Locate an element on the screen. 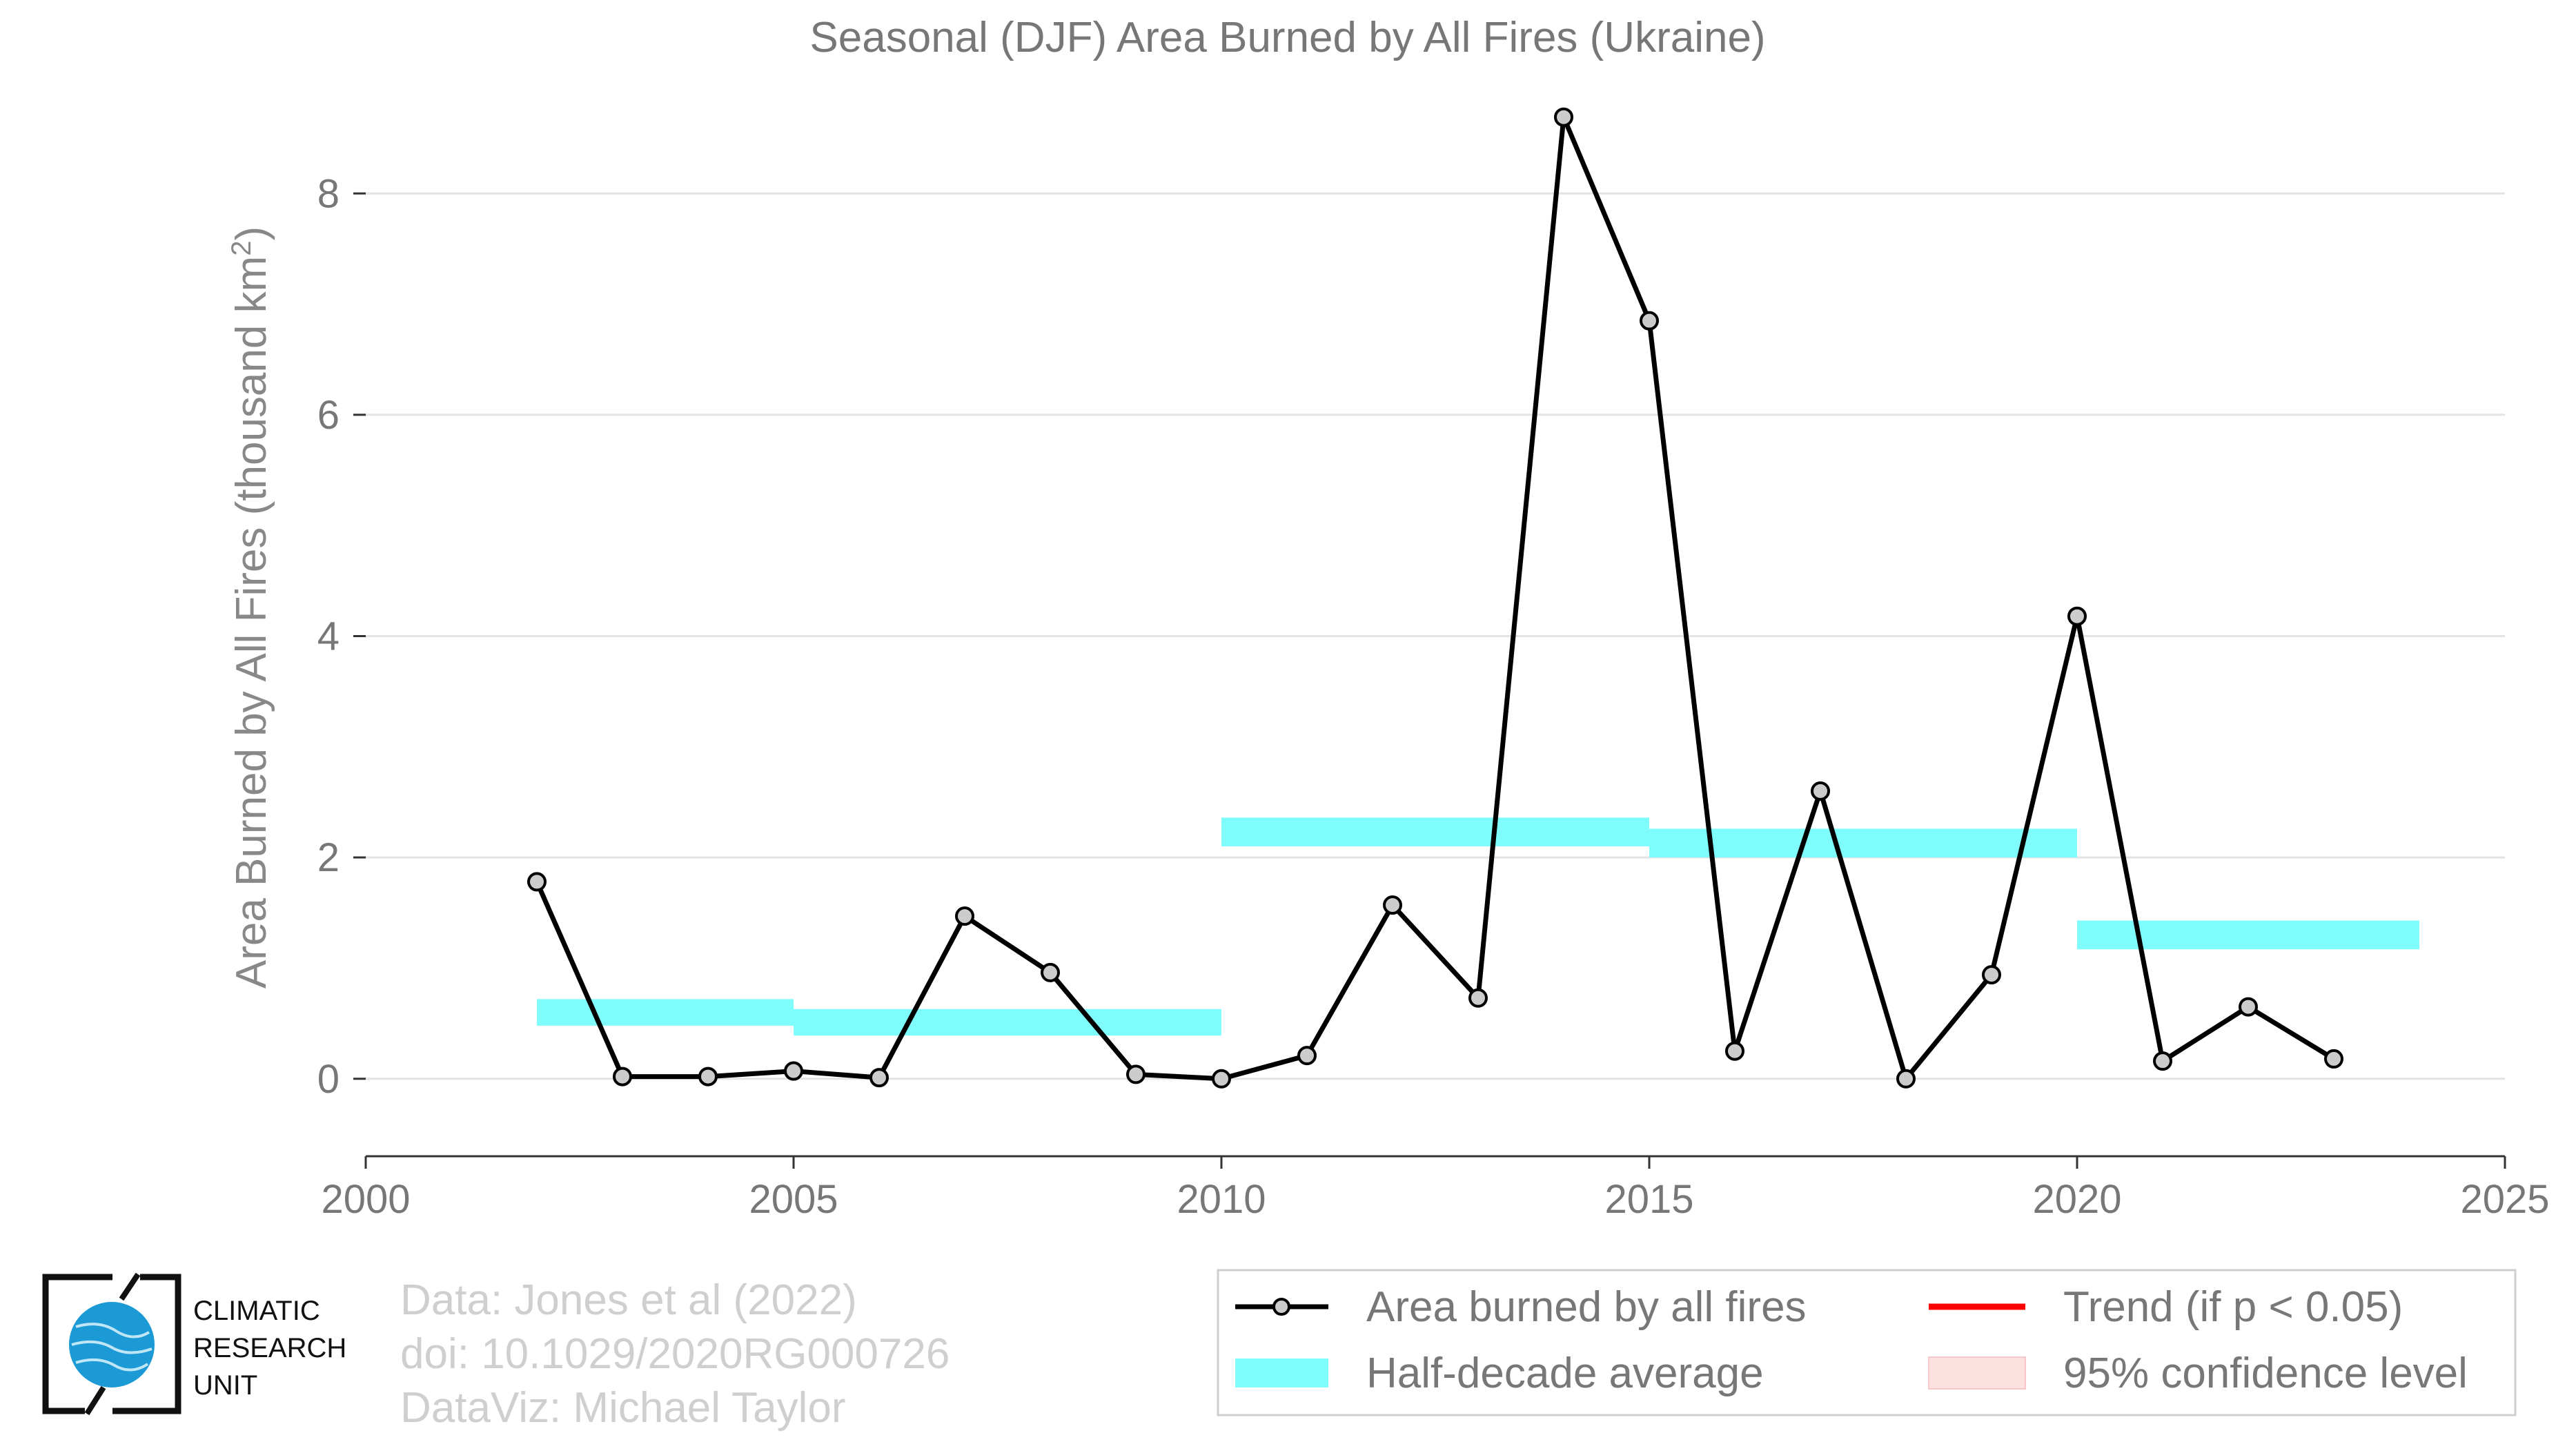 This screenshot has height=1451, width=2576. x-tick-label: 2015 is located at coordinates (1648, 1199).